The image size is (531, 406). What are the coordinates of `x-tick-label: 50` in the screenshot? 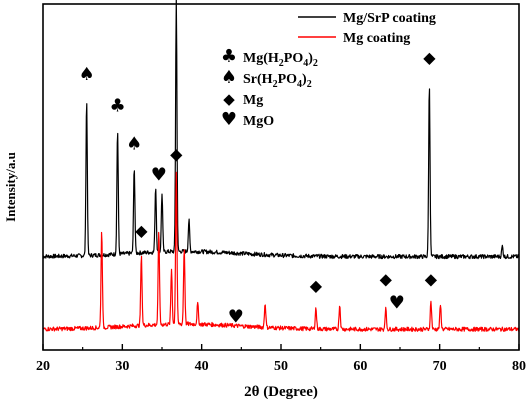 It's located at (281, 366).